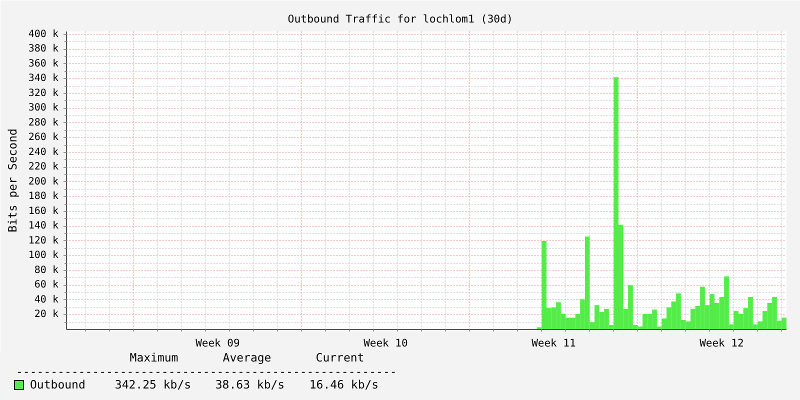 This screenshot has height=400, width=800. I want to click on y-tick-label: 340 k, so click(43, 78).